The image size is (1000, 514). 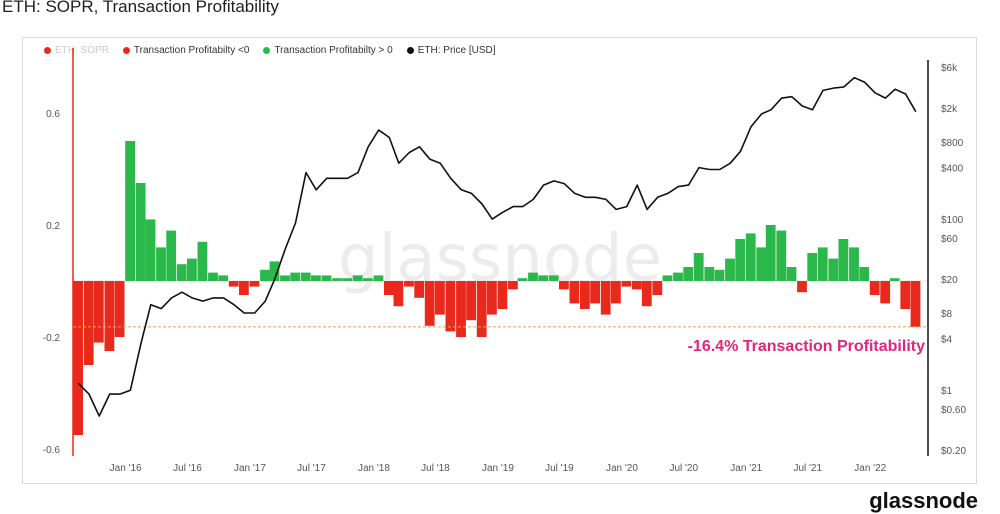 What do you see at coordinates (82, 50) in the screenshot?
I see `legend-label: ETH: SOPR` at bounding box center [82, 50].